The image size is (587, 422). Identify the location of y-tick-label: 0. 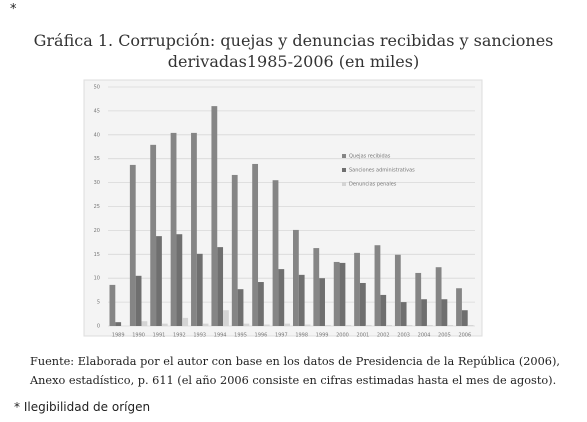
(98, 327).